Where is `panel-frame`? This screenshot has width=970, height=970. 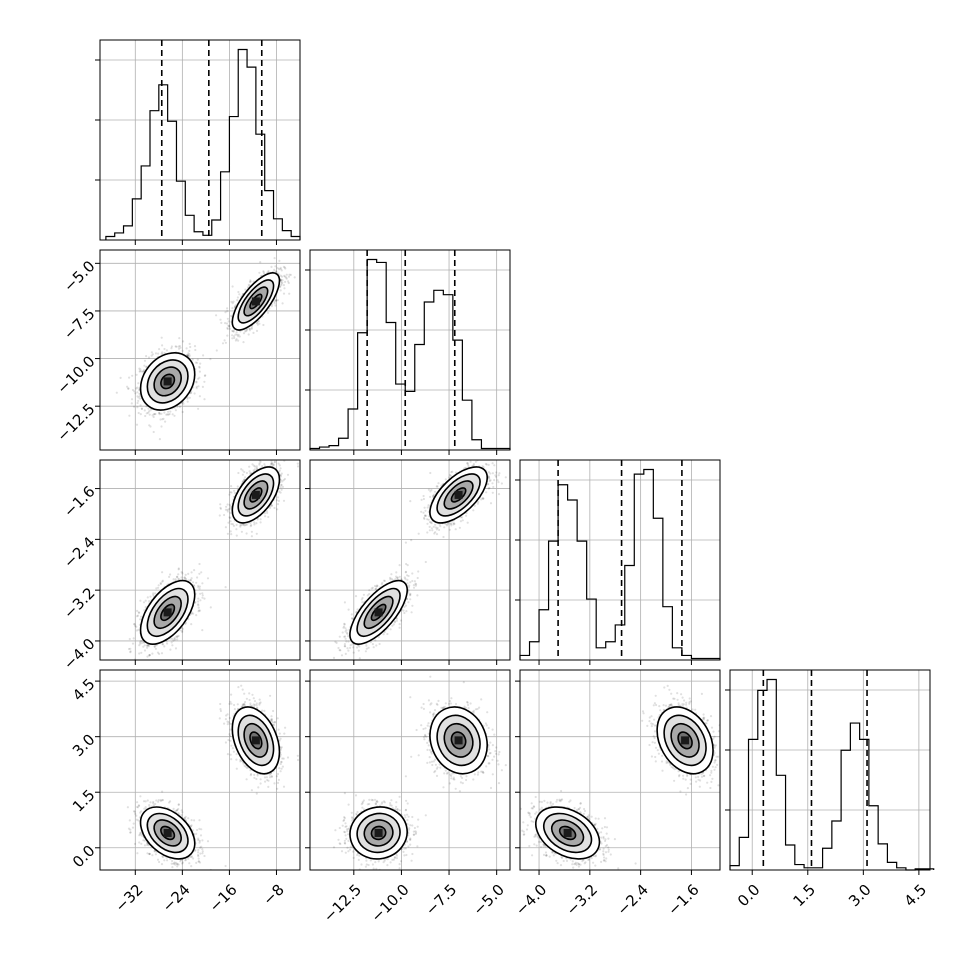
panel-frame is located at coordinates (200, 140).